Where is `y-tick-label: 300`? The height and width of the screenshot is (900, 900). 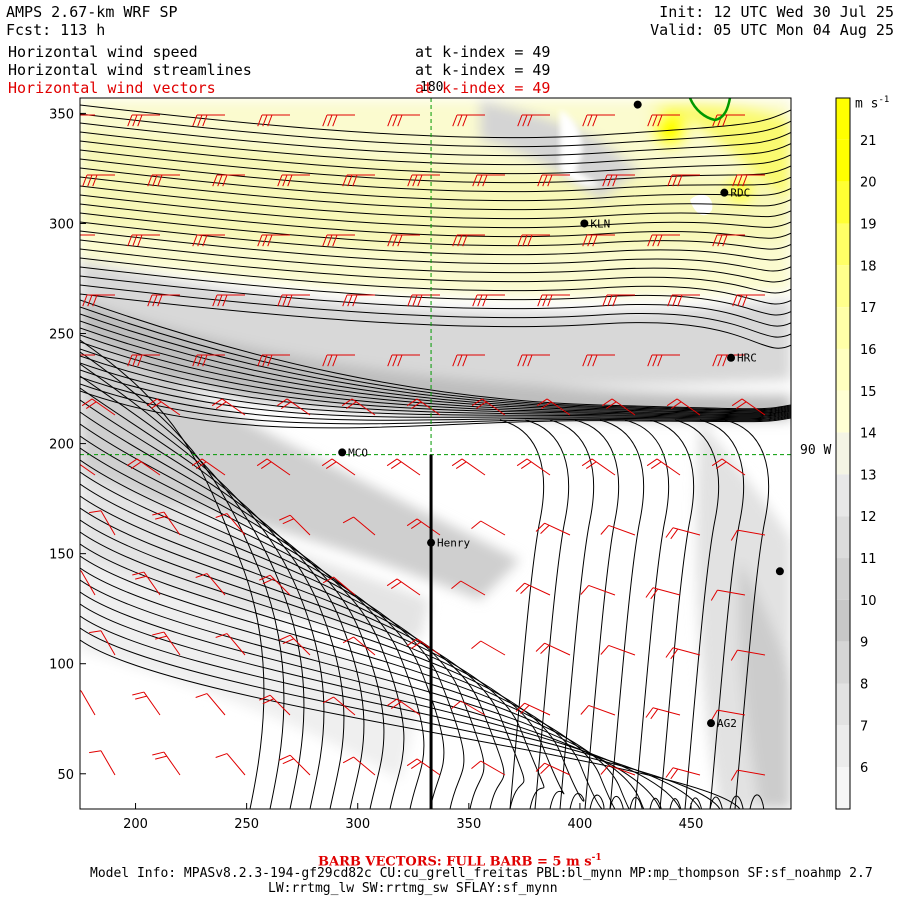 y-tick-label: 300 is located at coordinates (61, 224).